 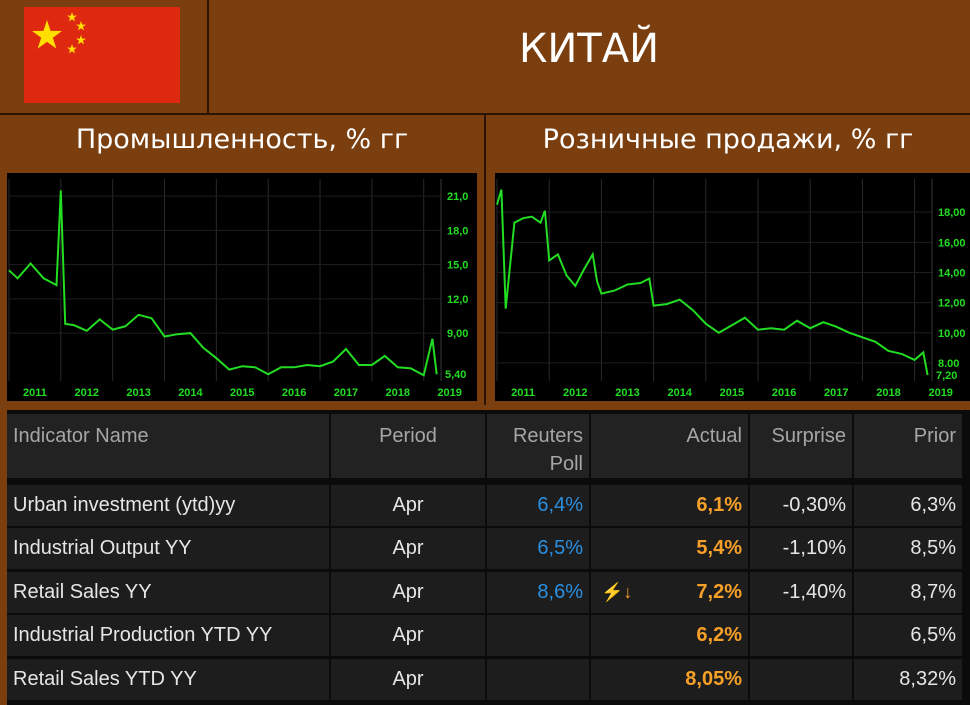 I want to click on cell-prior: 6,5%, so click(x=908, y=635).